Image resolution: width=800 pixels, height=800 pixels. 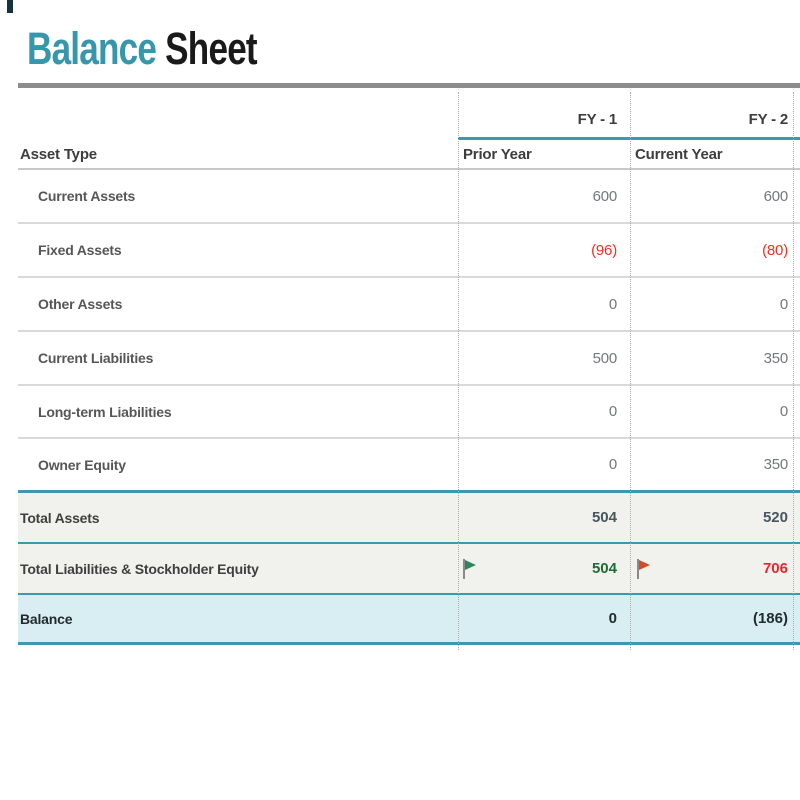 I want to click on fy2-balance-value: (186), so click(x=770, y=618).